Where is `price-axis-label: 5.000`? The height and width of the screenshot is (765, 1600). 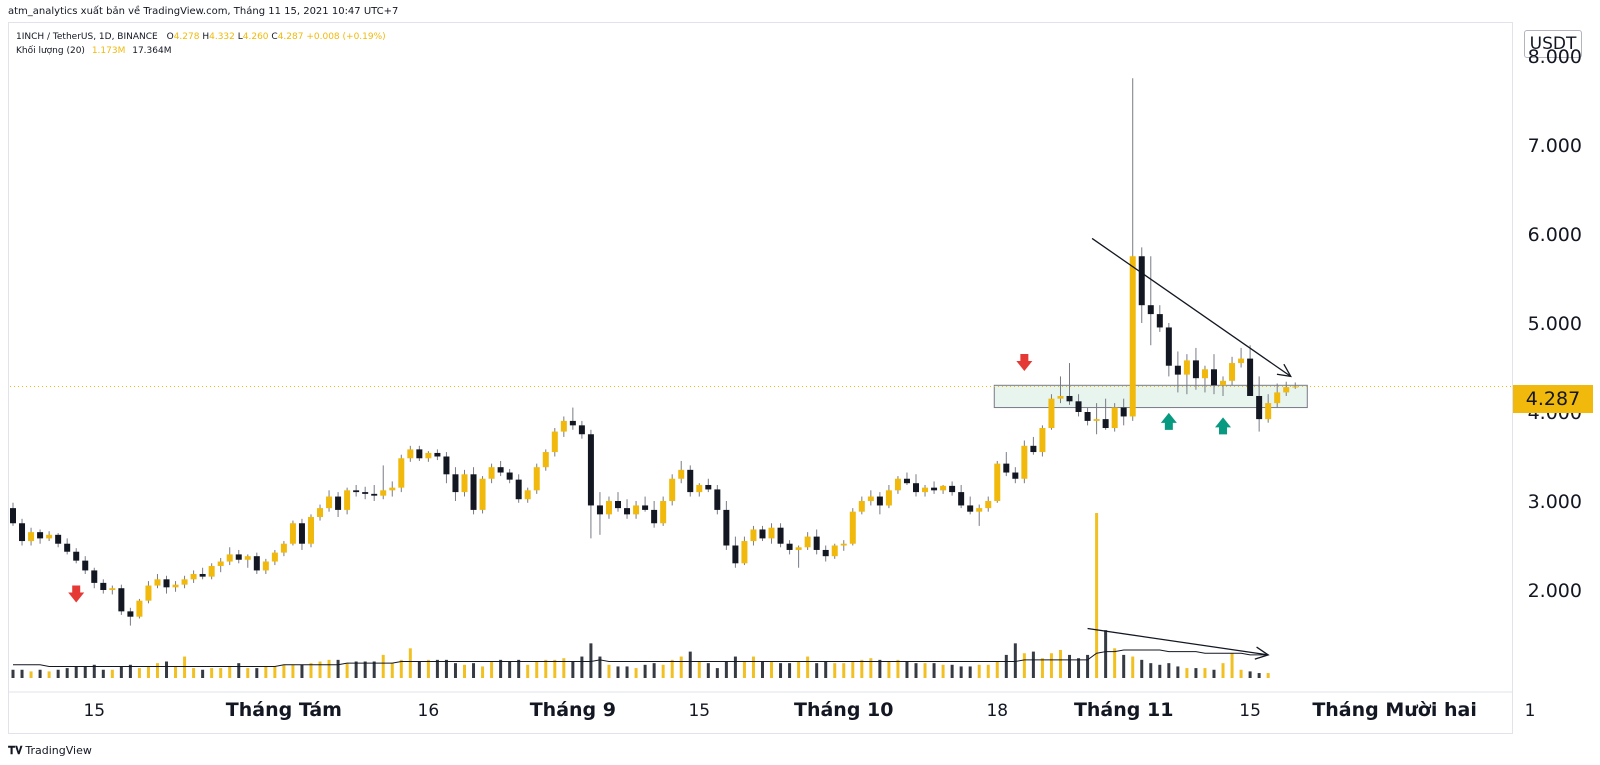
price-axis-label: 5.000 is located at coordinates (1555, 324).